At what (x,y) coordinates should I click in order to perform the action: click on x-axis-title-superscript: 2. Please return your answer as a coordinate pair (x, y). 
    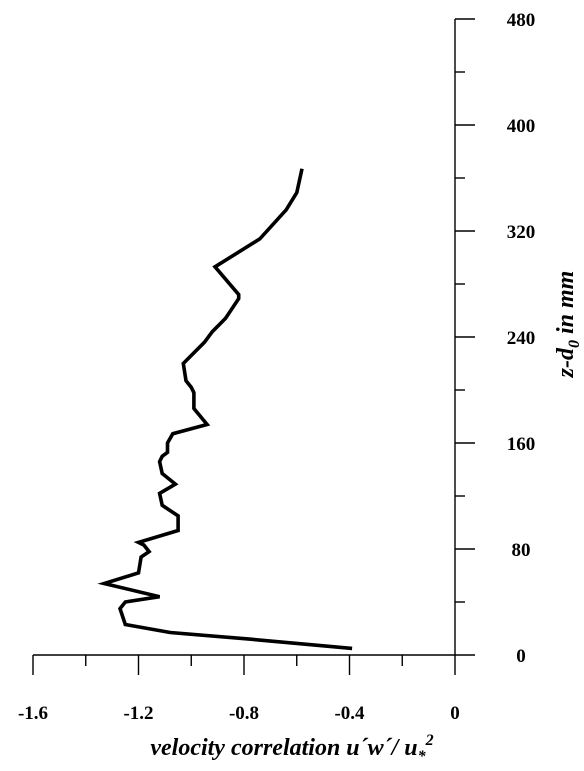
    Looking at the image, I should click on (429, 740).